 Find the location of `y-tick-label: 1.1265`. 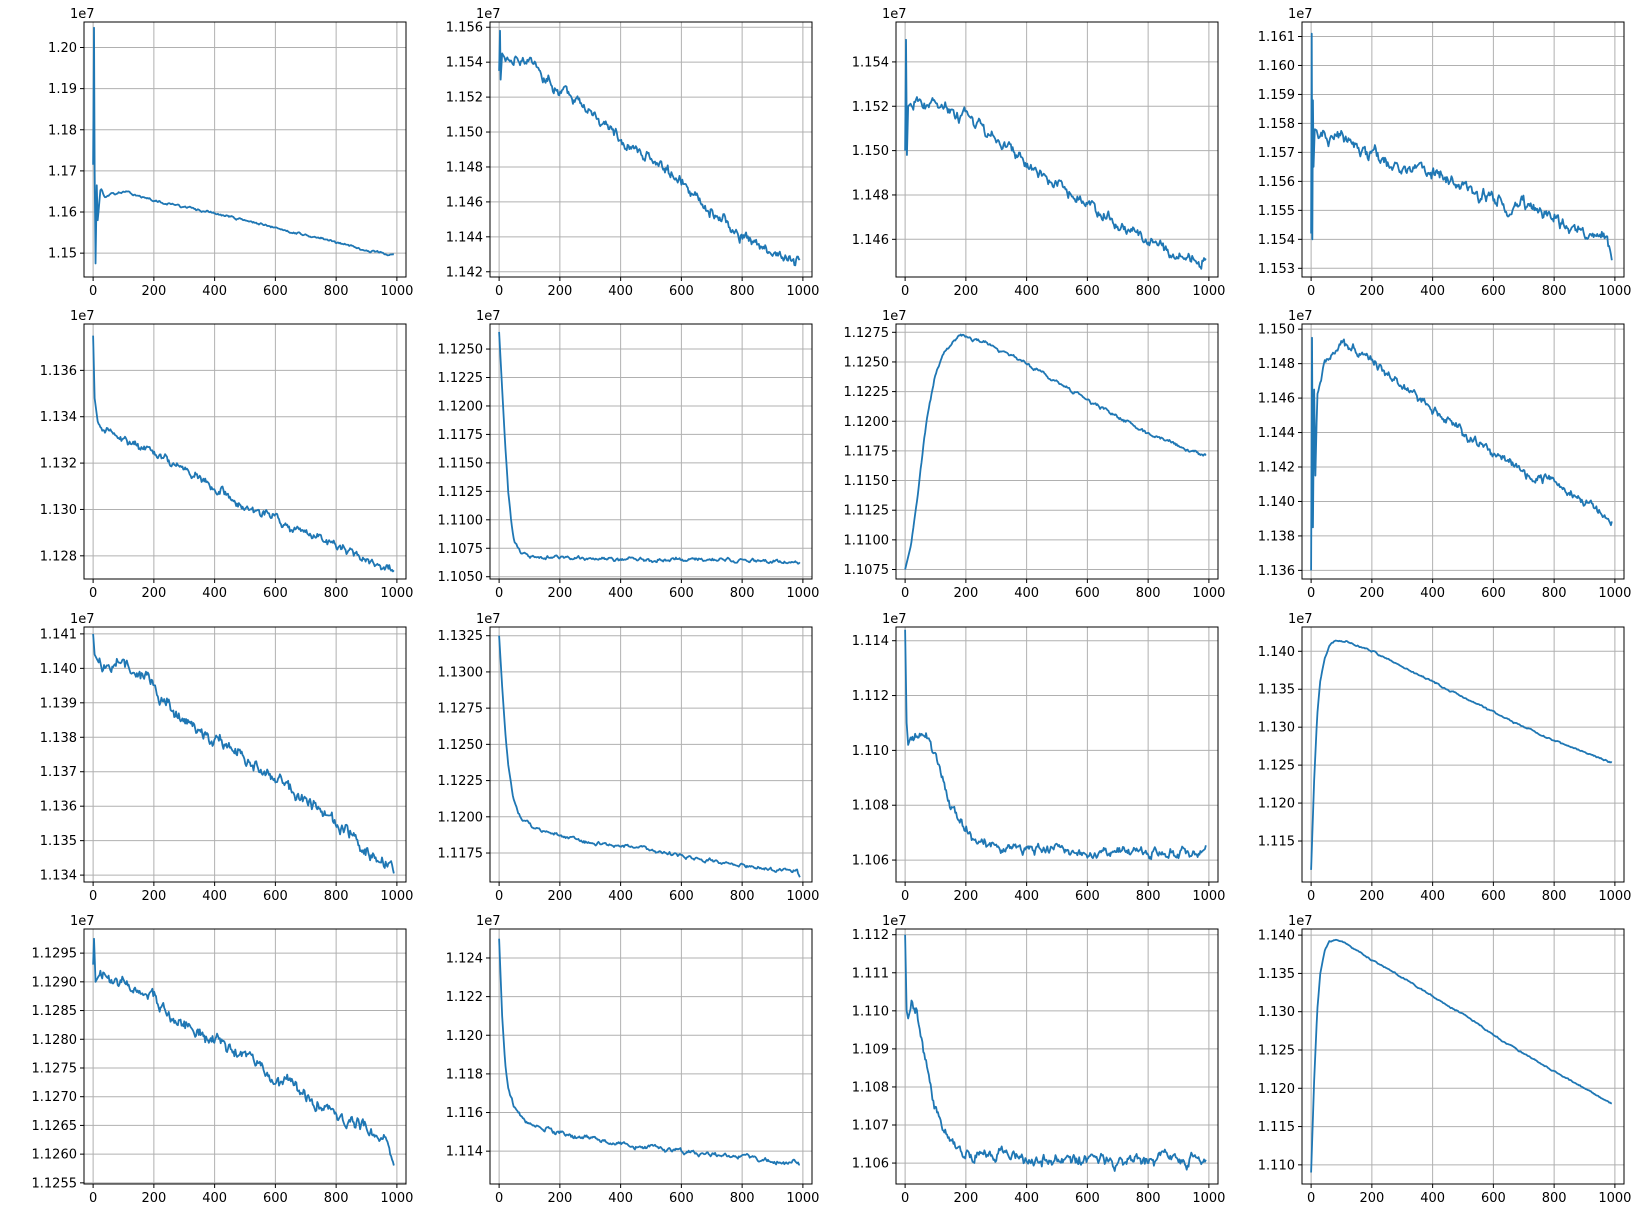

y-tick-label: 1.1265 is located at coordinates (55, 1126).